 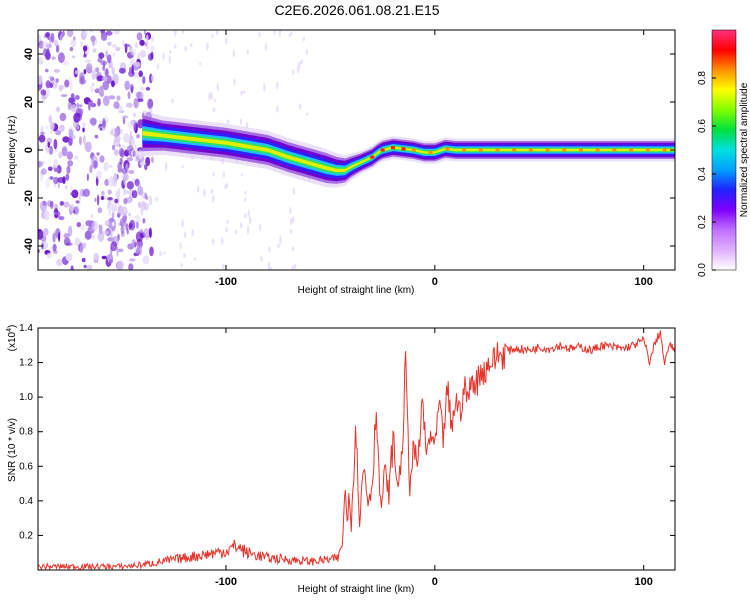 What do you see at coordinates (702, 270) in the screenshot?
I see `colorbar-tick-label: 0.0` at bounding box center [702, 270].